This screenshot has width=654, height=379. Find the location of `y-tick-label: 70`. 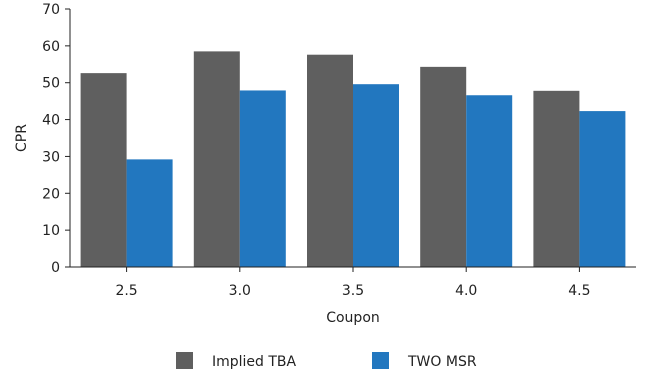

y-tick-label: 70 is located at coordinates (51, 10).